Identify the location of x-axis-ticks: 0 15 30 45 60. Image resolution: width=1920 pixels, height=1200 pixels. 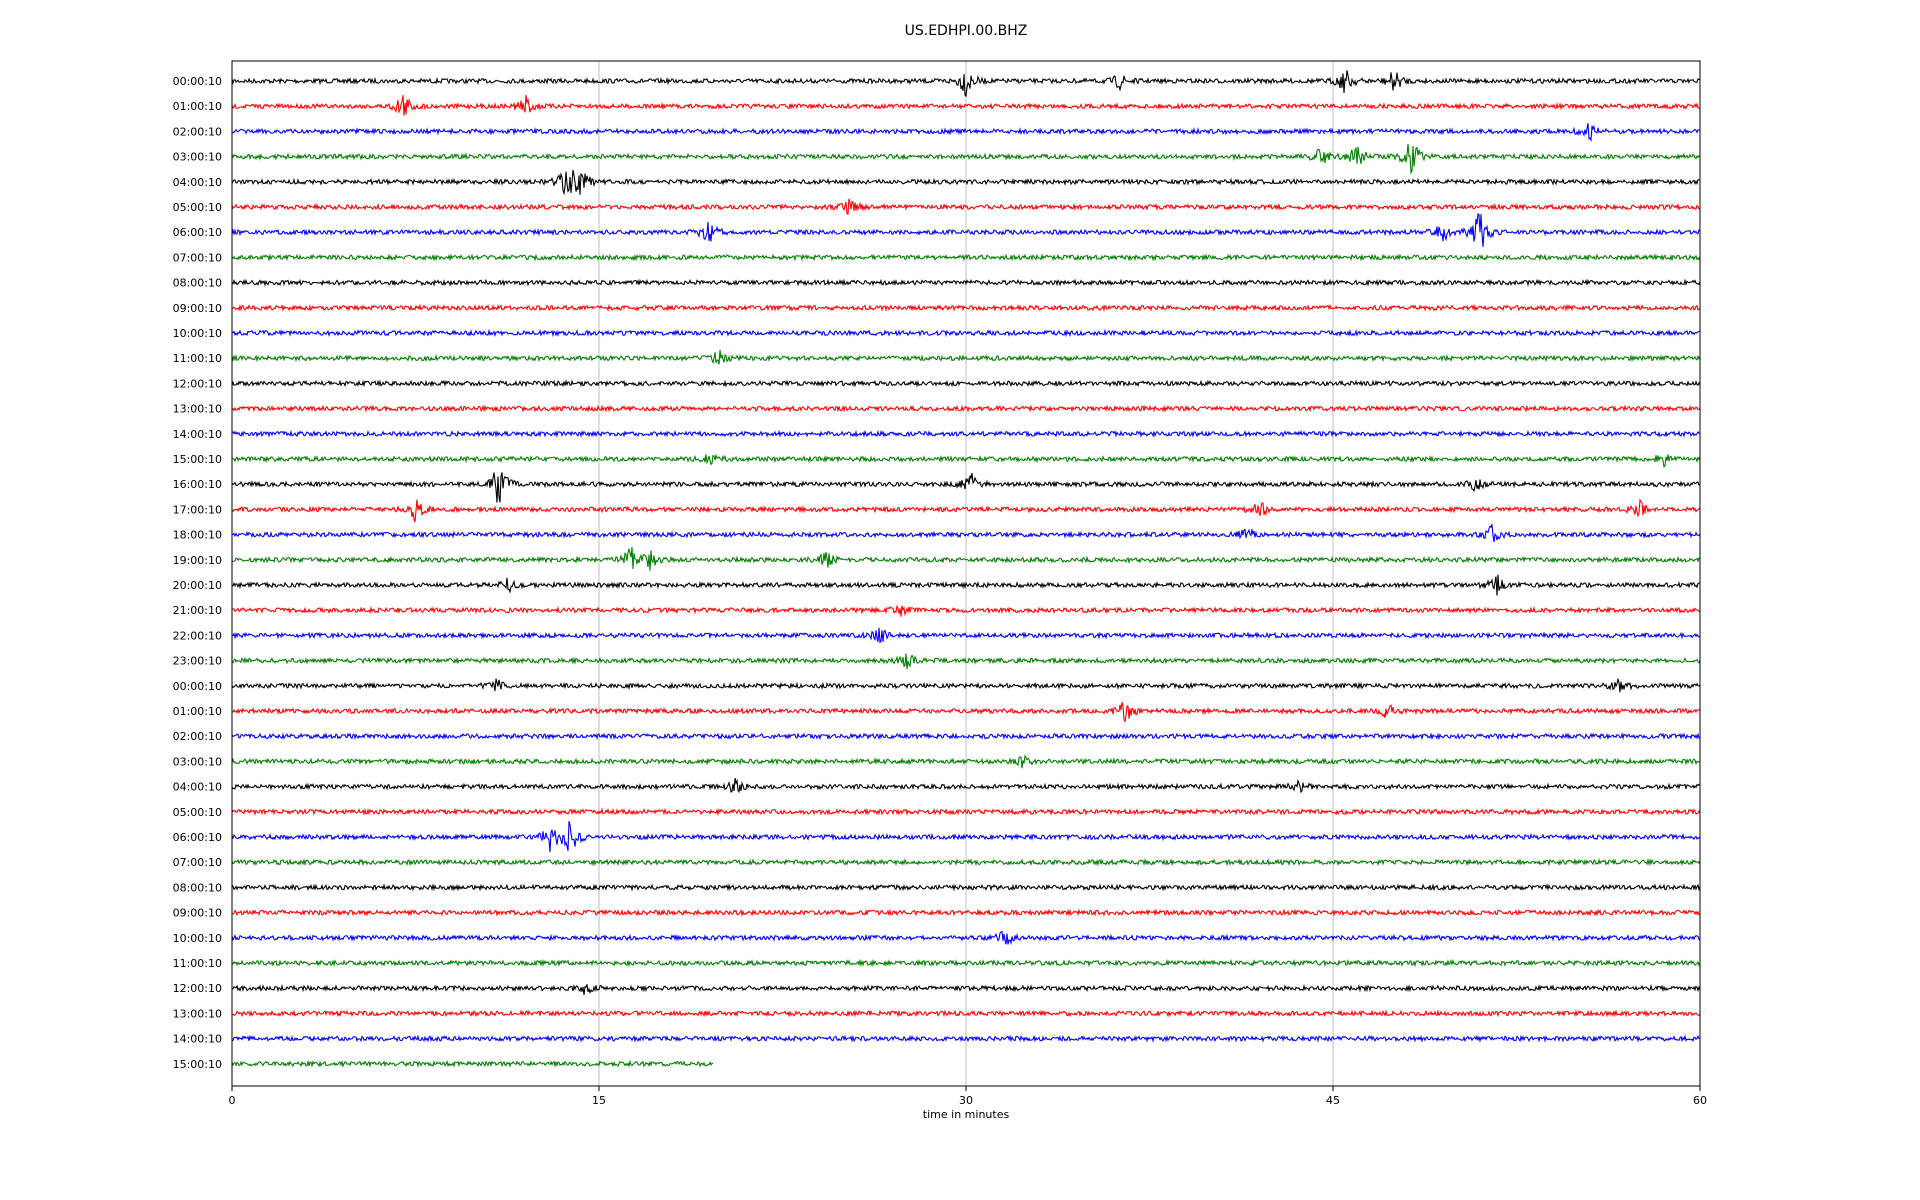
(968, 1096).